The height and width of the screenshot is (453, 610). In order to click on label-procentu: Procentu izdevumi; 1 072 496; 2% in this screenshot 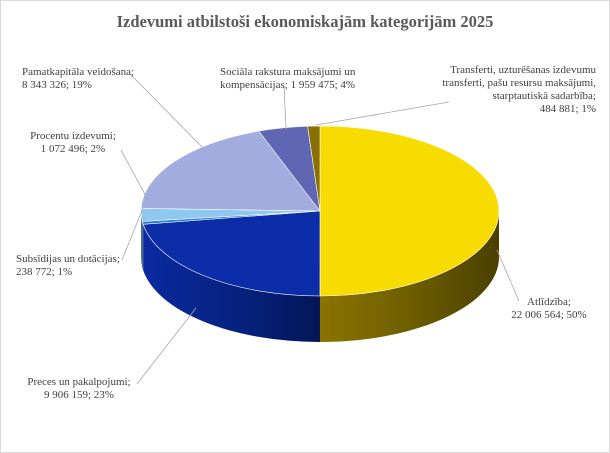, I will do `click(73, 142)`.